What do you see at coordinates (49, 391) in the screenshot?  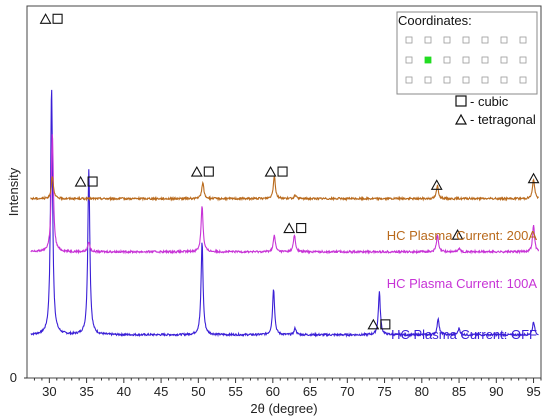 I see `x-tick-label: 30` at bounding box center [49, 391].